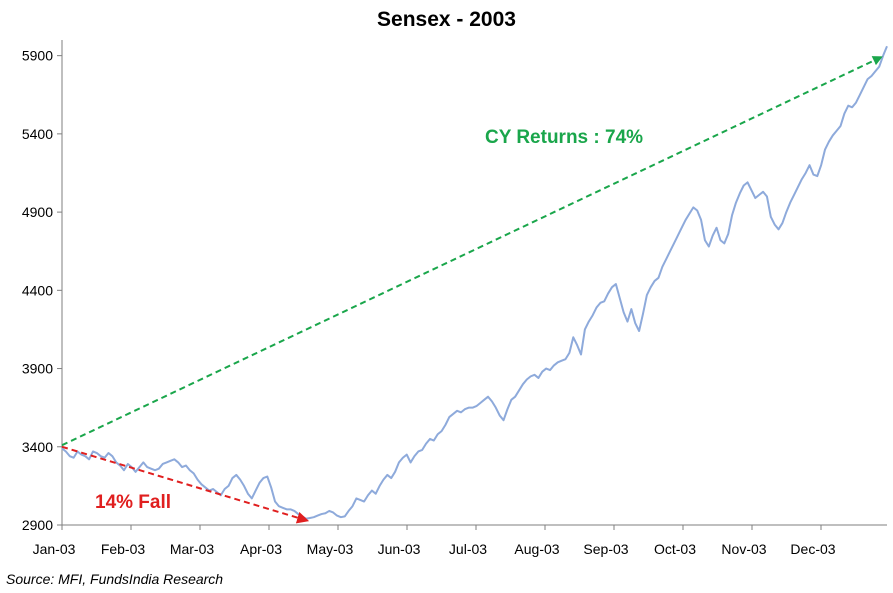  What do you see at coordinates (192, 549) in the screenshot?
I see `x-tick-label: Mar-03` at bounding box center [192, 549].